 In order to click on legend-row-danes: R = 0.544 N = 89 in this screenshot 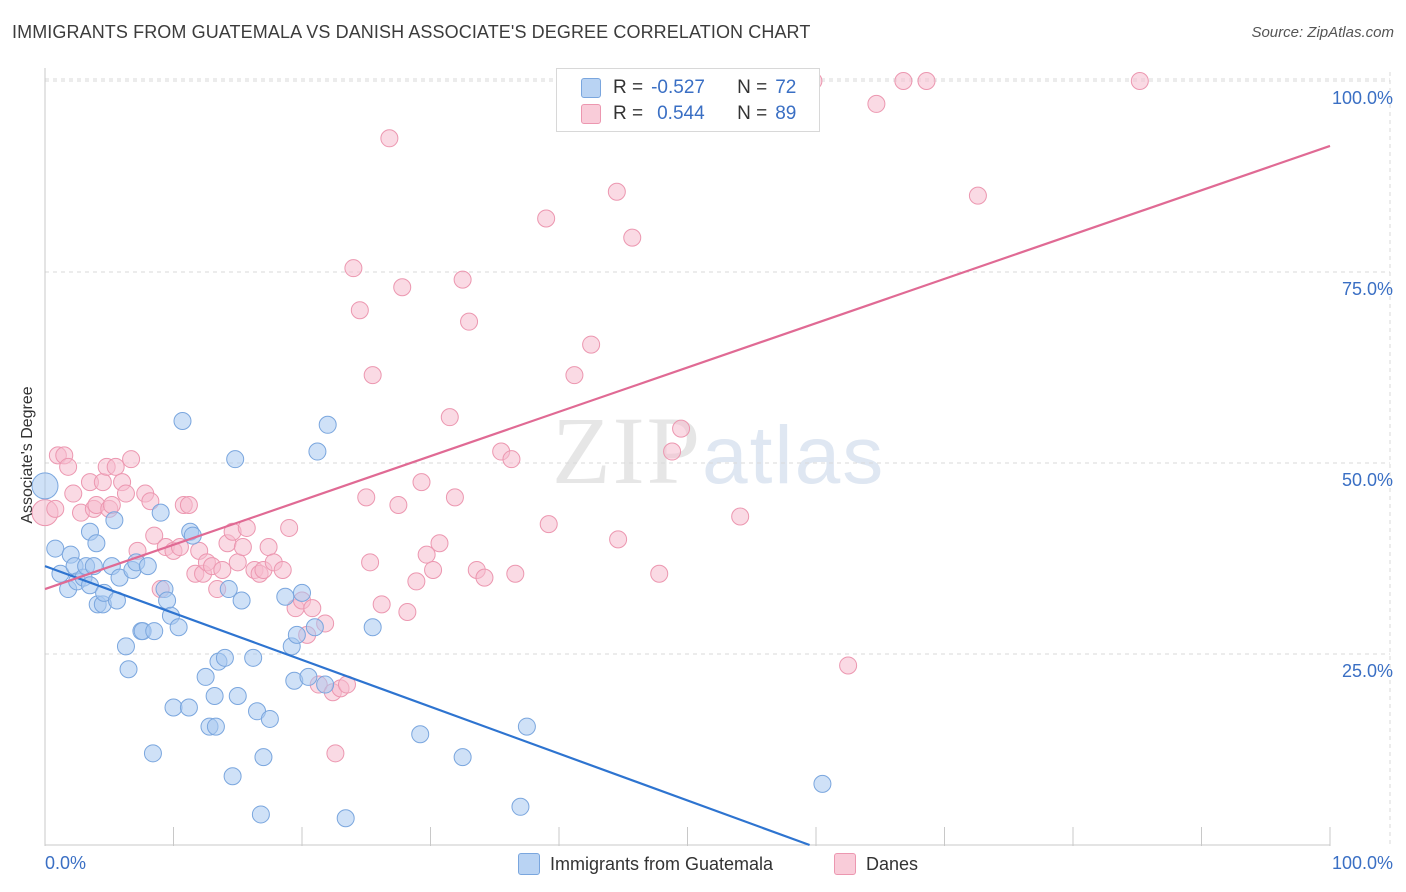, I will do `click(688, 114)`.